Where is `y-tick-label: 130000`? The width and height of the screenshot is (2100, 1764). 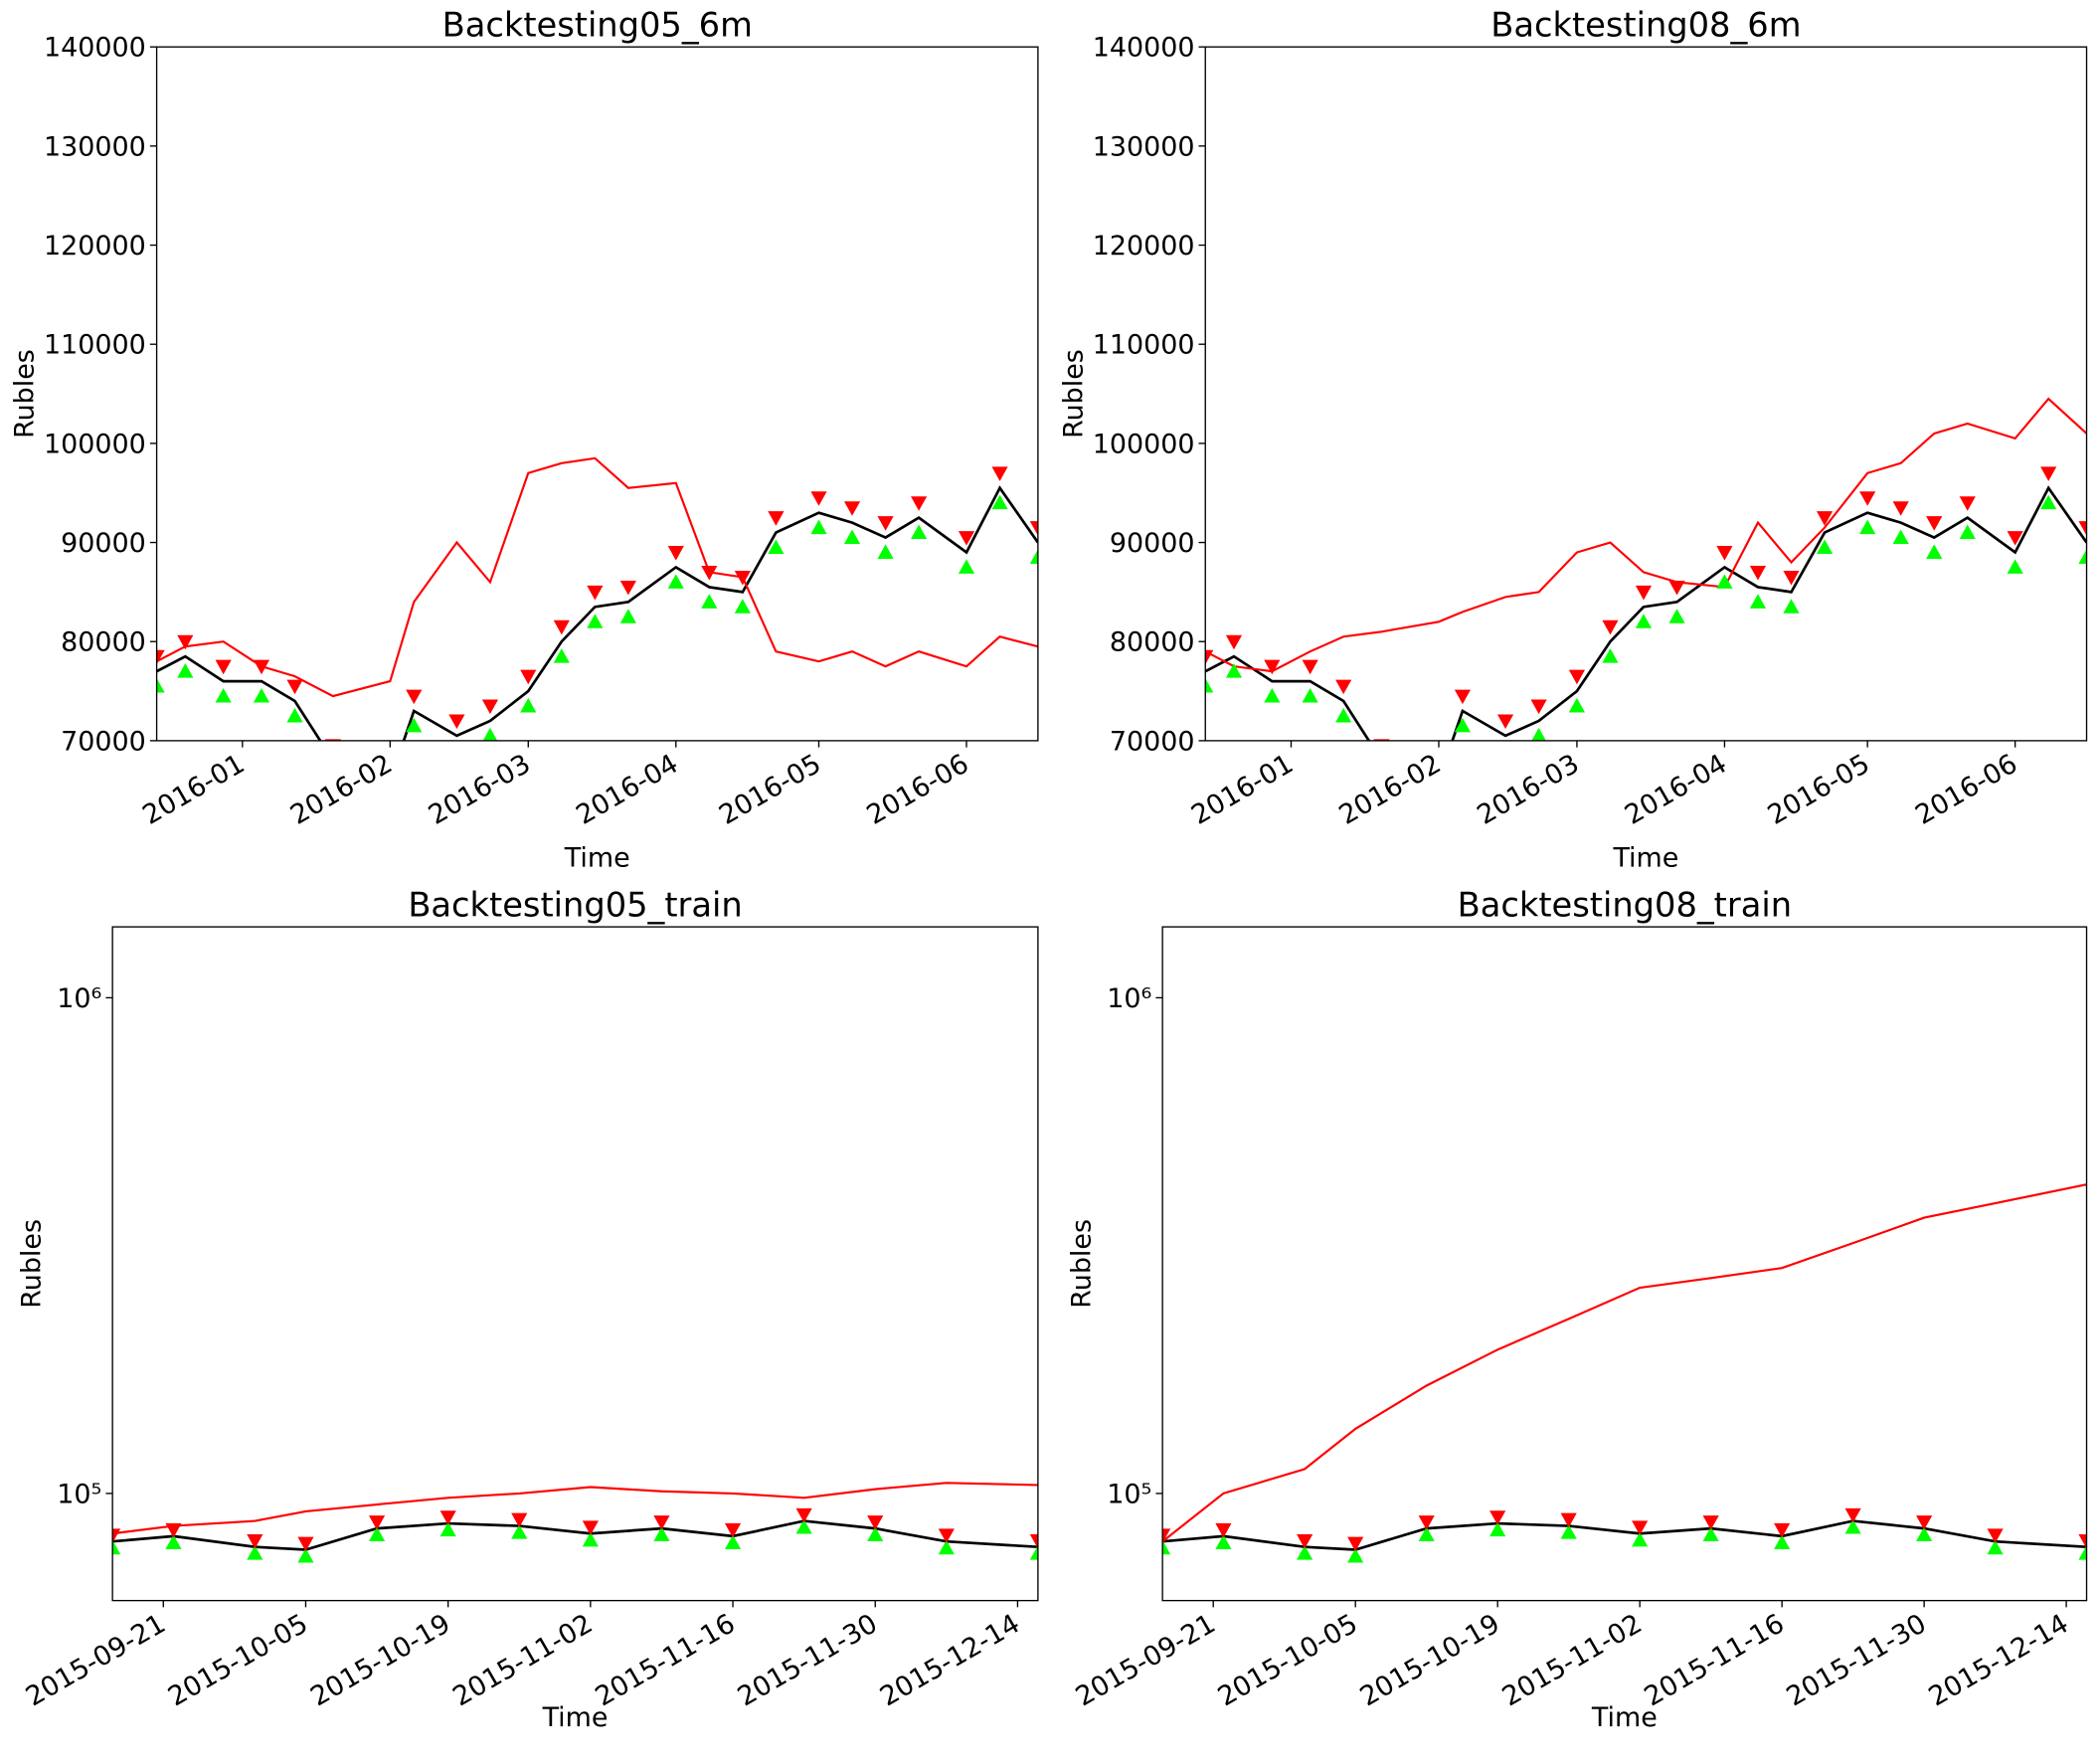 y-tick-label: 130000 is located at coordinates (1144, 146).